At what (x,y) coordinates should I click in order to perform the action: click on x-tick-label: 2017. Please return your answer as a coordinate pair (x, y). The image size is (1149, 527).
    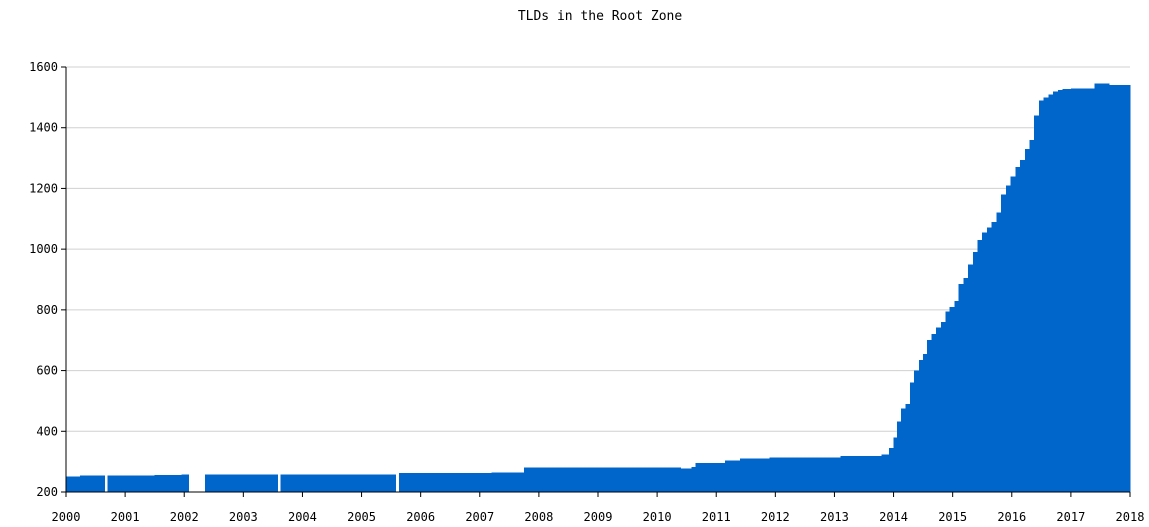
    Looking at the image, I should click on (1070, 517).